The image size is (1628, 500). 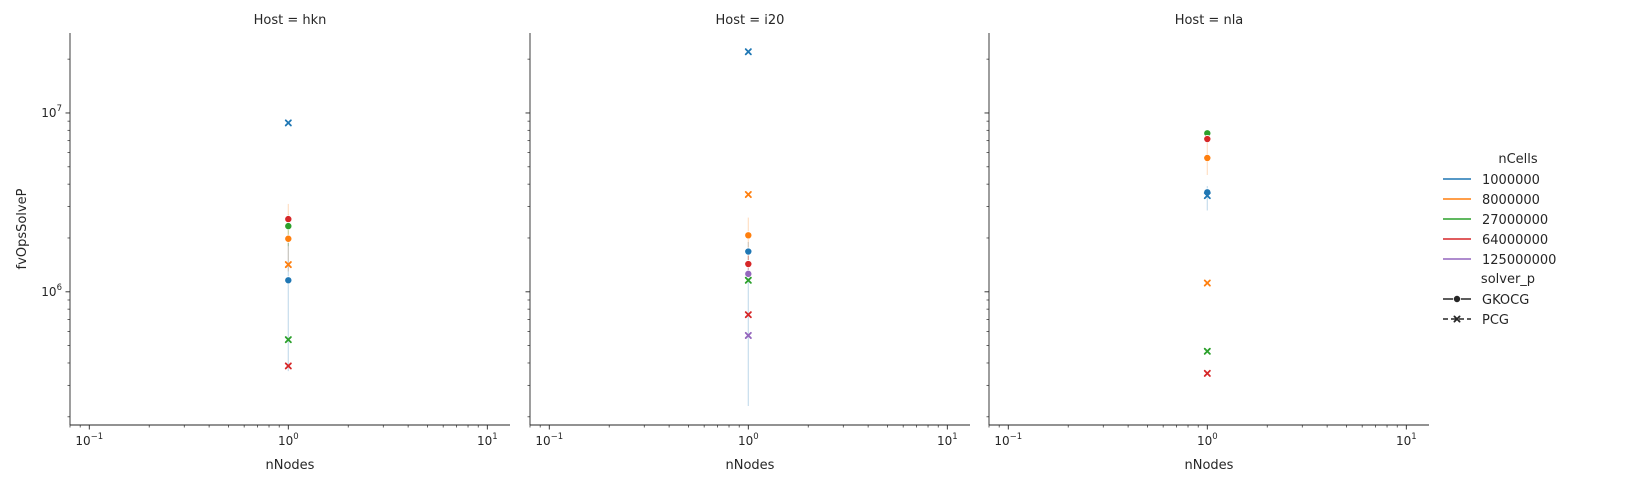 I want to click on legend-item: 1000000, so click(x=1491, y=180).